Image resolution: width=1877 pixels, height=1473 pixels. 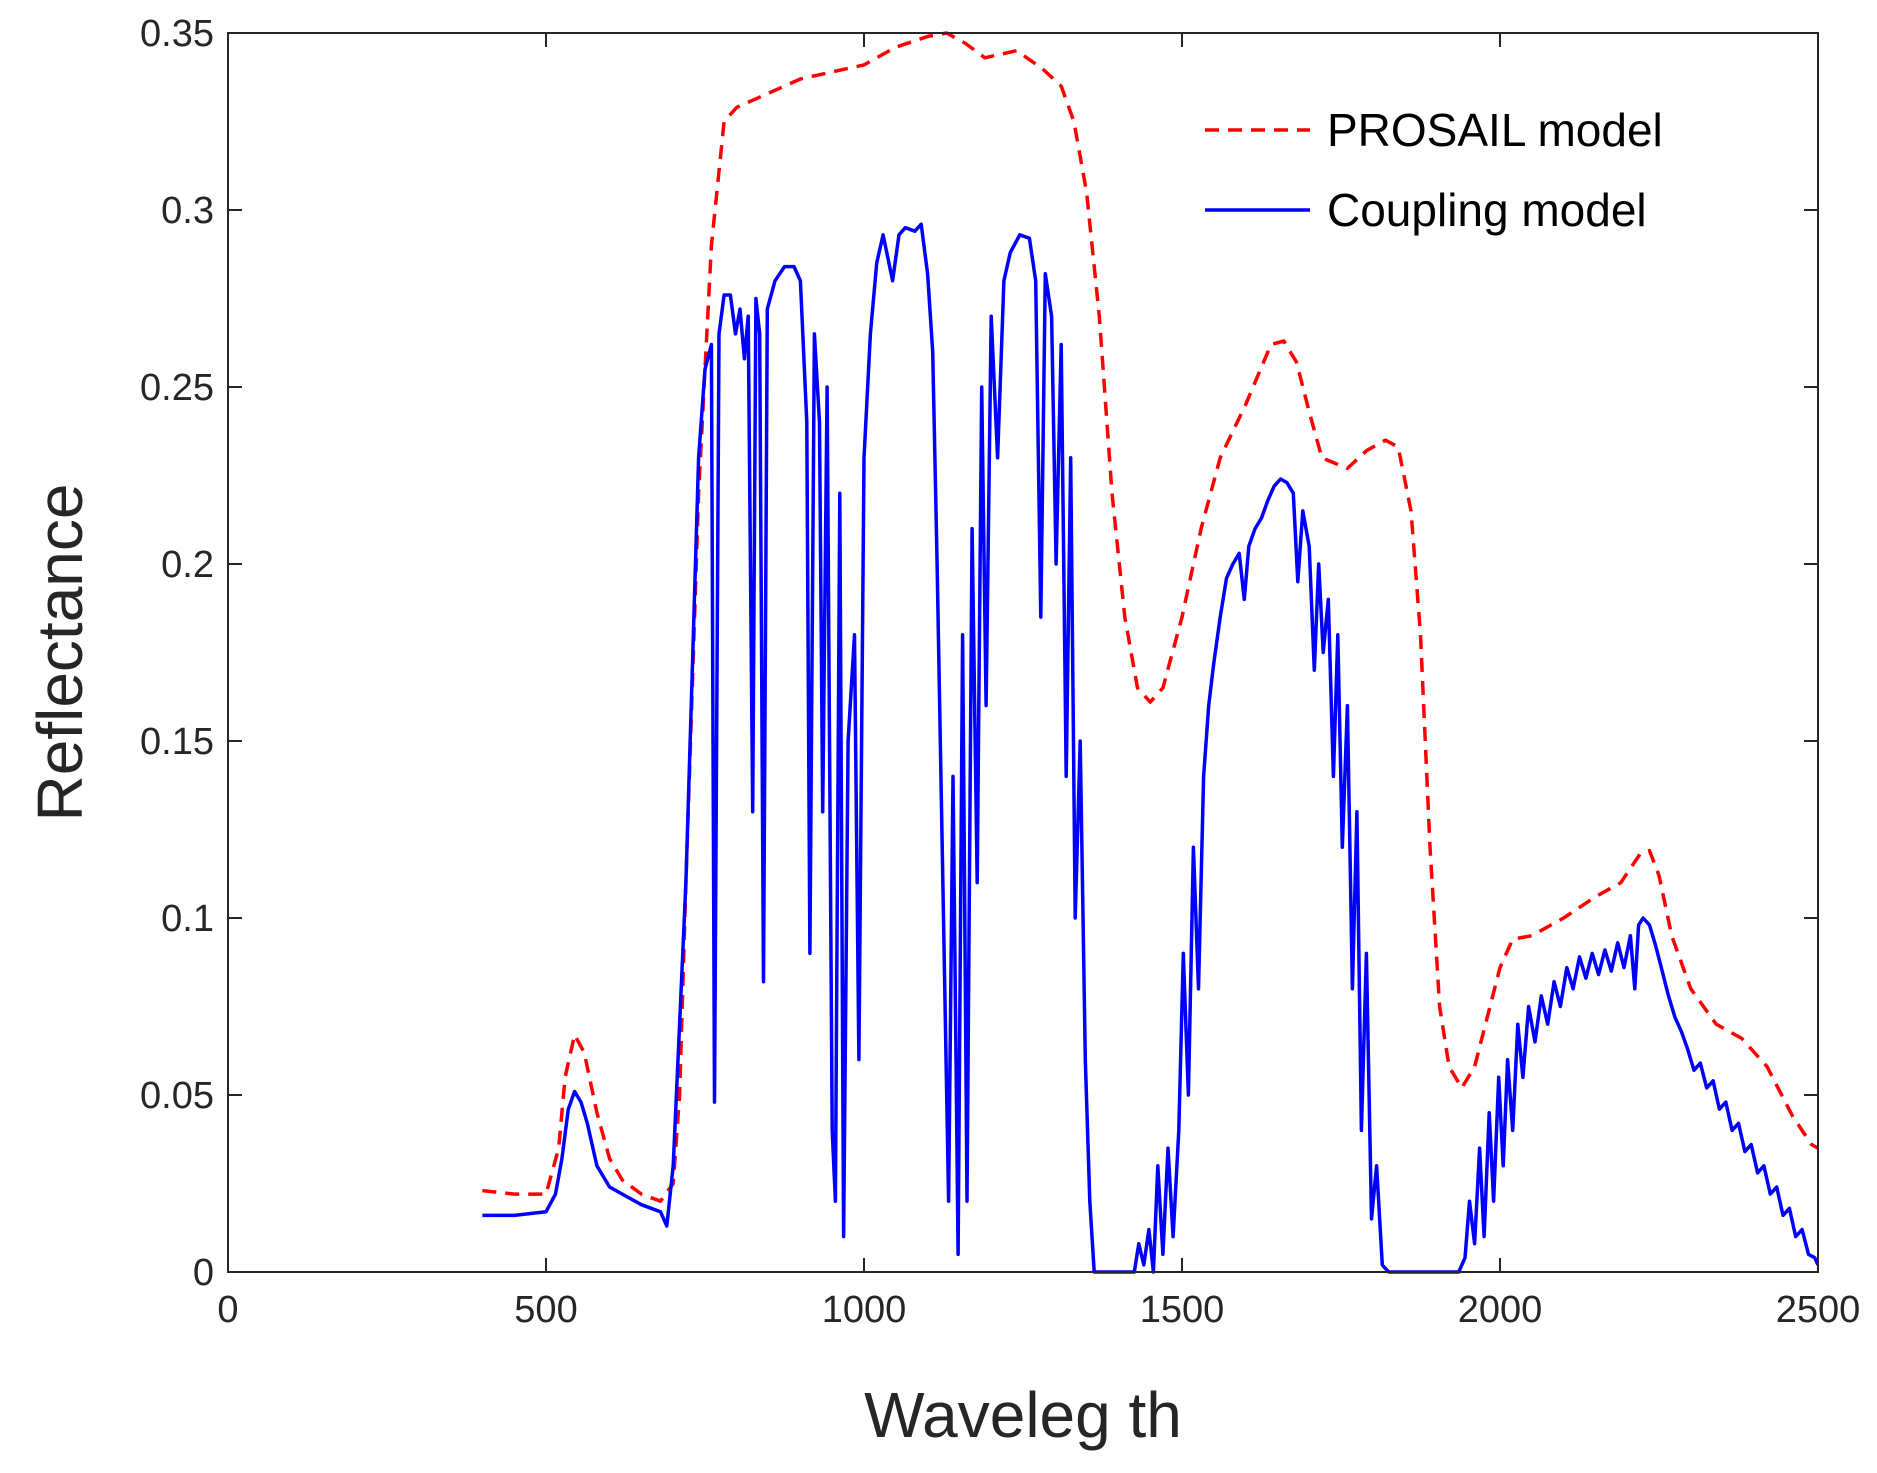 What do you see at coordinates (203, 1273) in the screenshot?
I see `y-tick-label: 0` at bounding box center [203, 1273].